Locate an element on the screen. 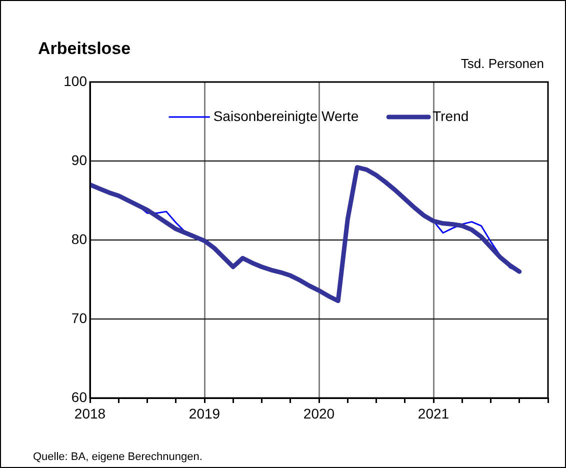 This screenshot has width=566, height=468. y-tick-label: 60 is located at coordinates (79, 396).